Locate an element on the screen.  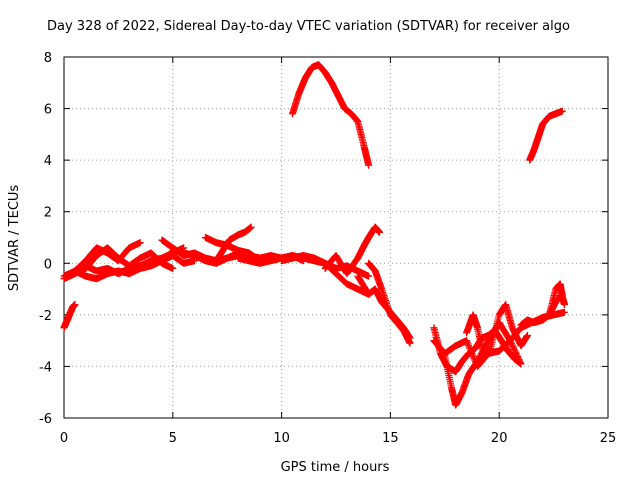
x-tick-label: 10 is located at coordinates (281, 438).